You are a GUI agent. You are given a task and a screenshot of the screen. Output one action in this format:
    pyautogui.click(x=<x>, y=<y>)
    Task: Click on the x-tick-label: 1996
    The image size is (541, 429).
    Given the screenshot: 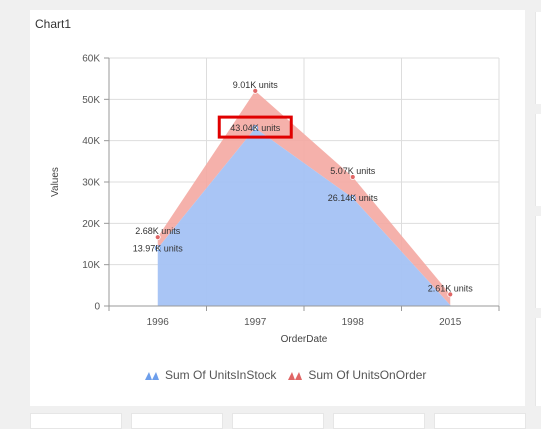 What is the action you would take?
    pyautogui.click(x=158, y=322)
    